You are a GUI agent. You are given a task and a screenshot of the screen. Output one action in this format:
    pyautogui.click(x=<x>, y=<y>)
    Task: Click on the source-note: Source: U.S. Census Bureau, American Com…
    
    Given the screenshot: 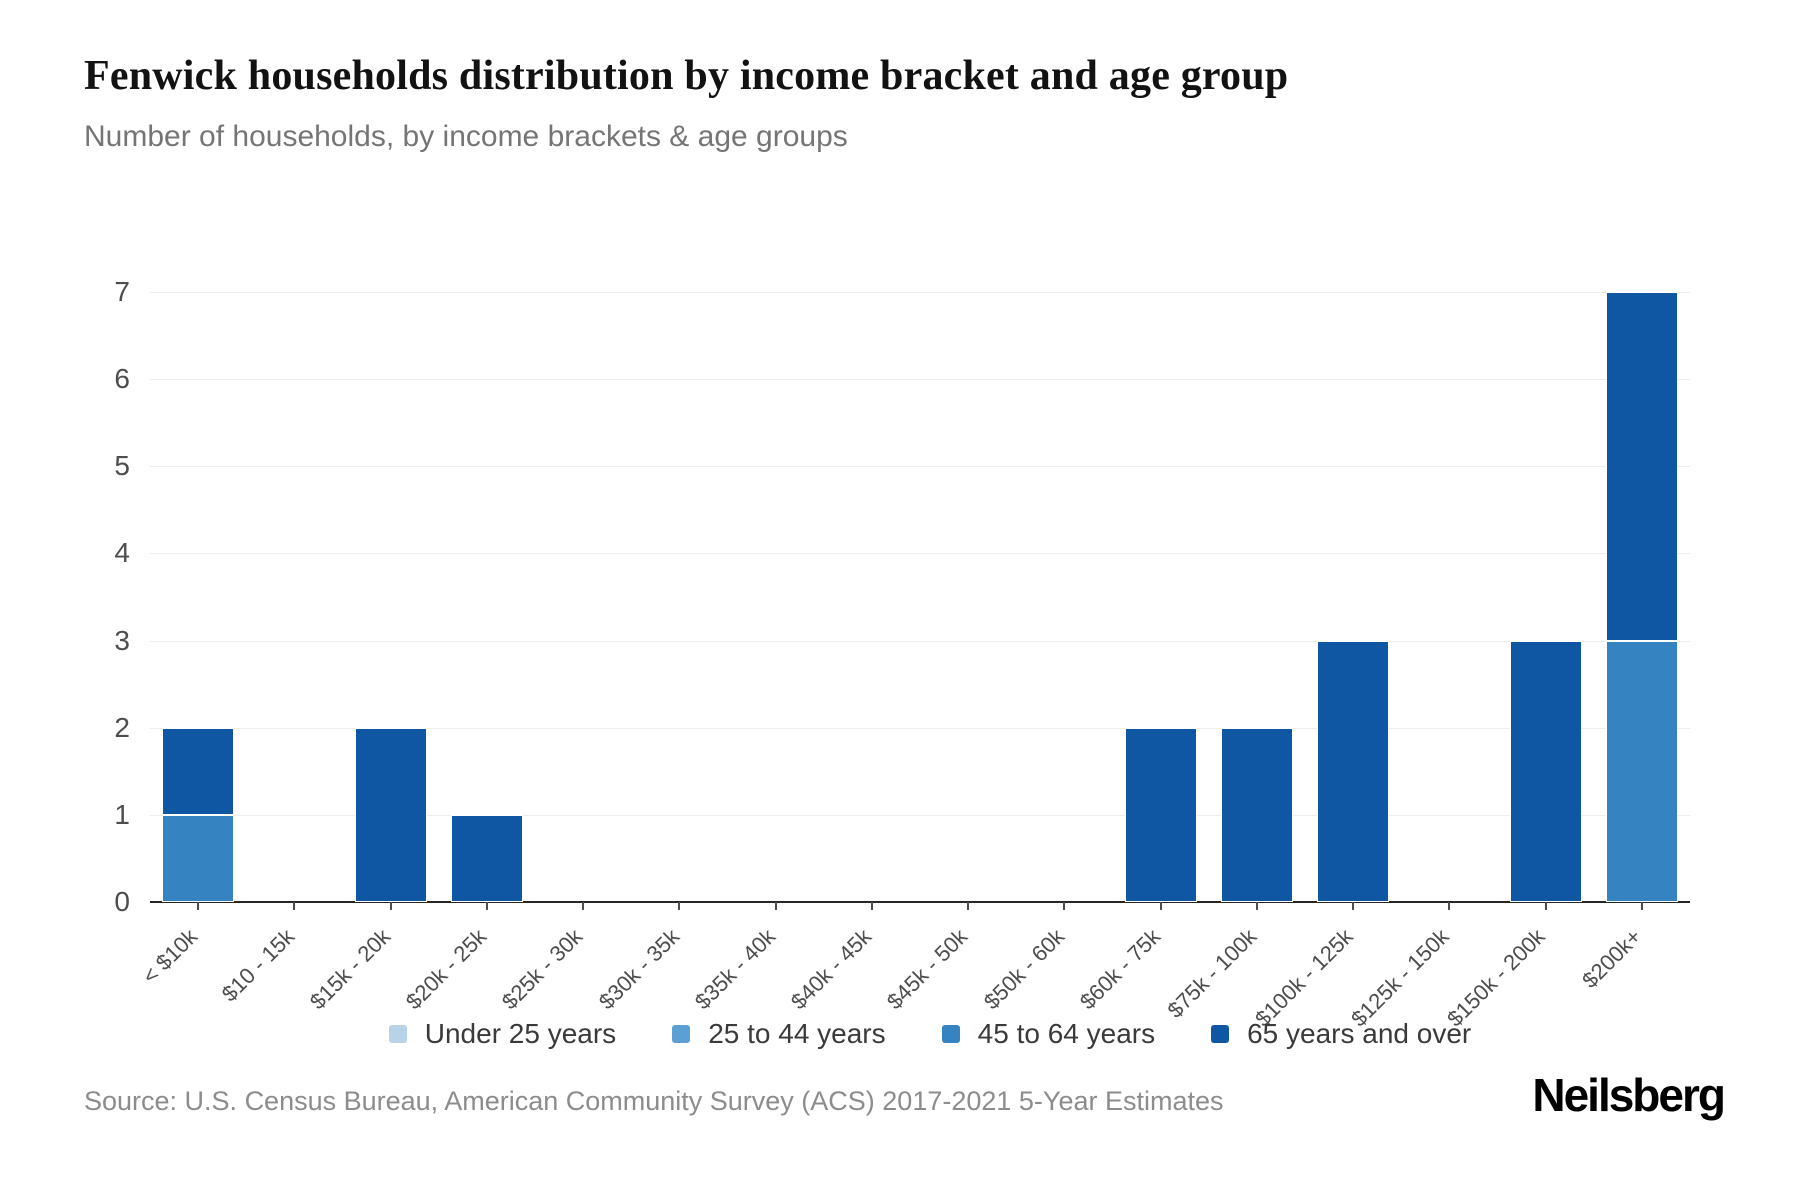 What is the action you would take?
    pyautogui.click(x=654, y=1101)
    